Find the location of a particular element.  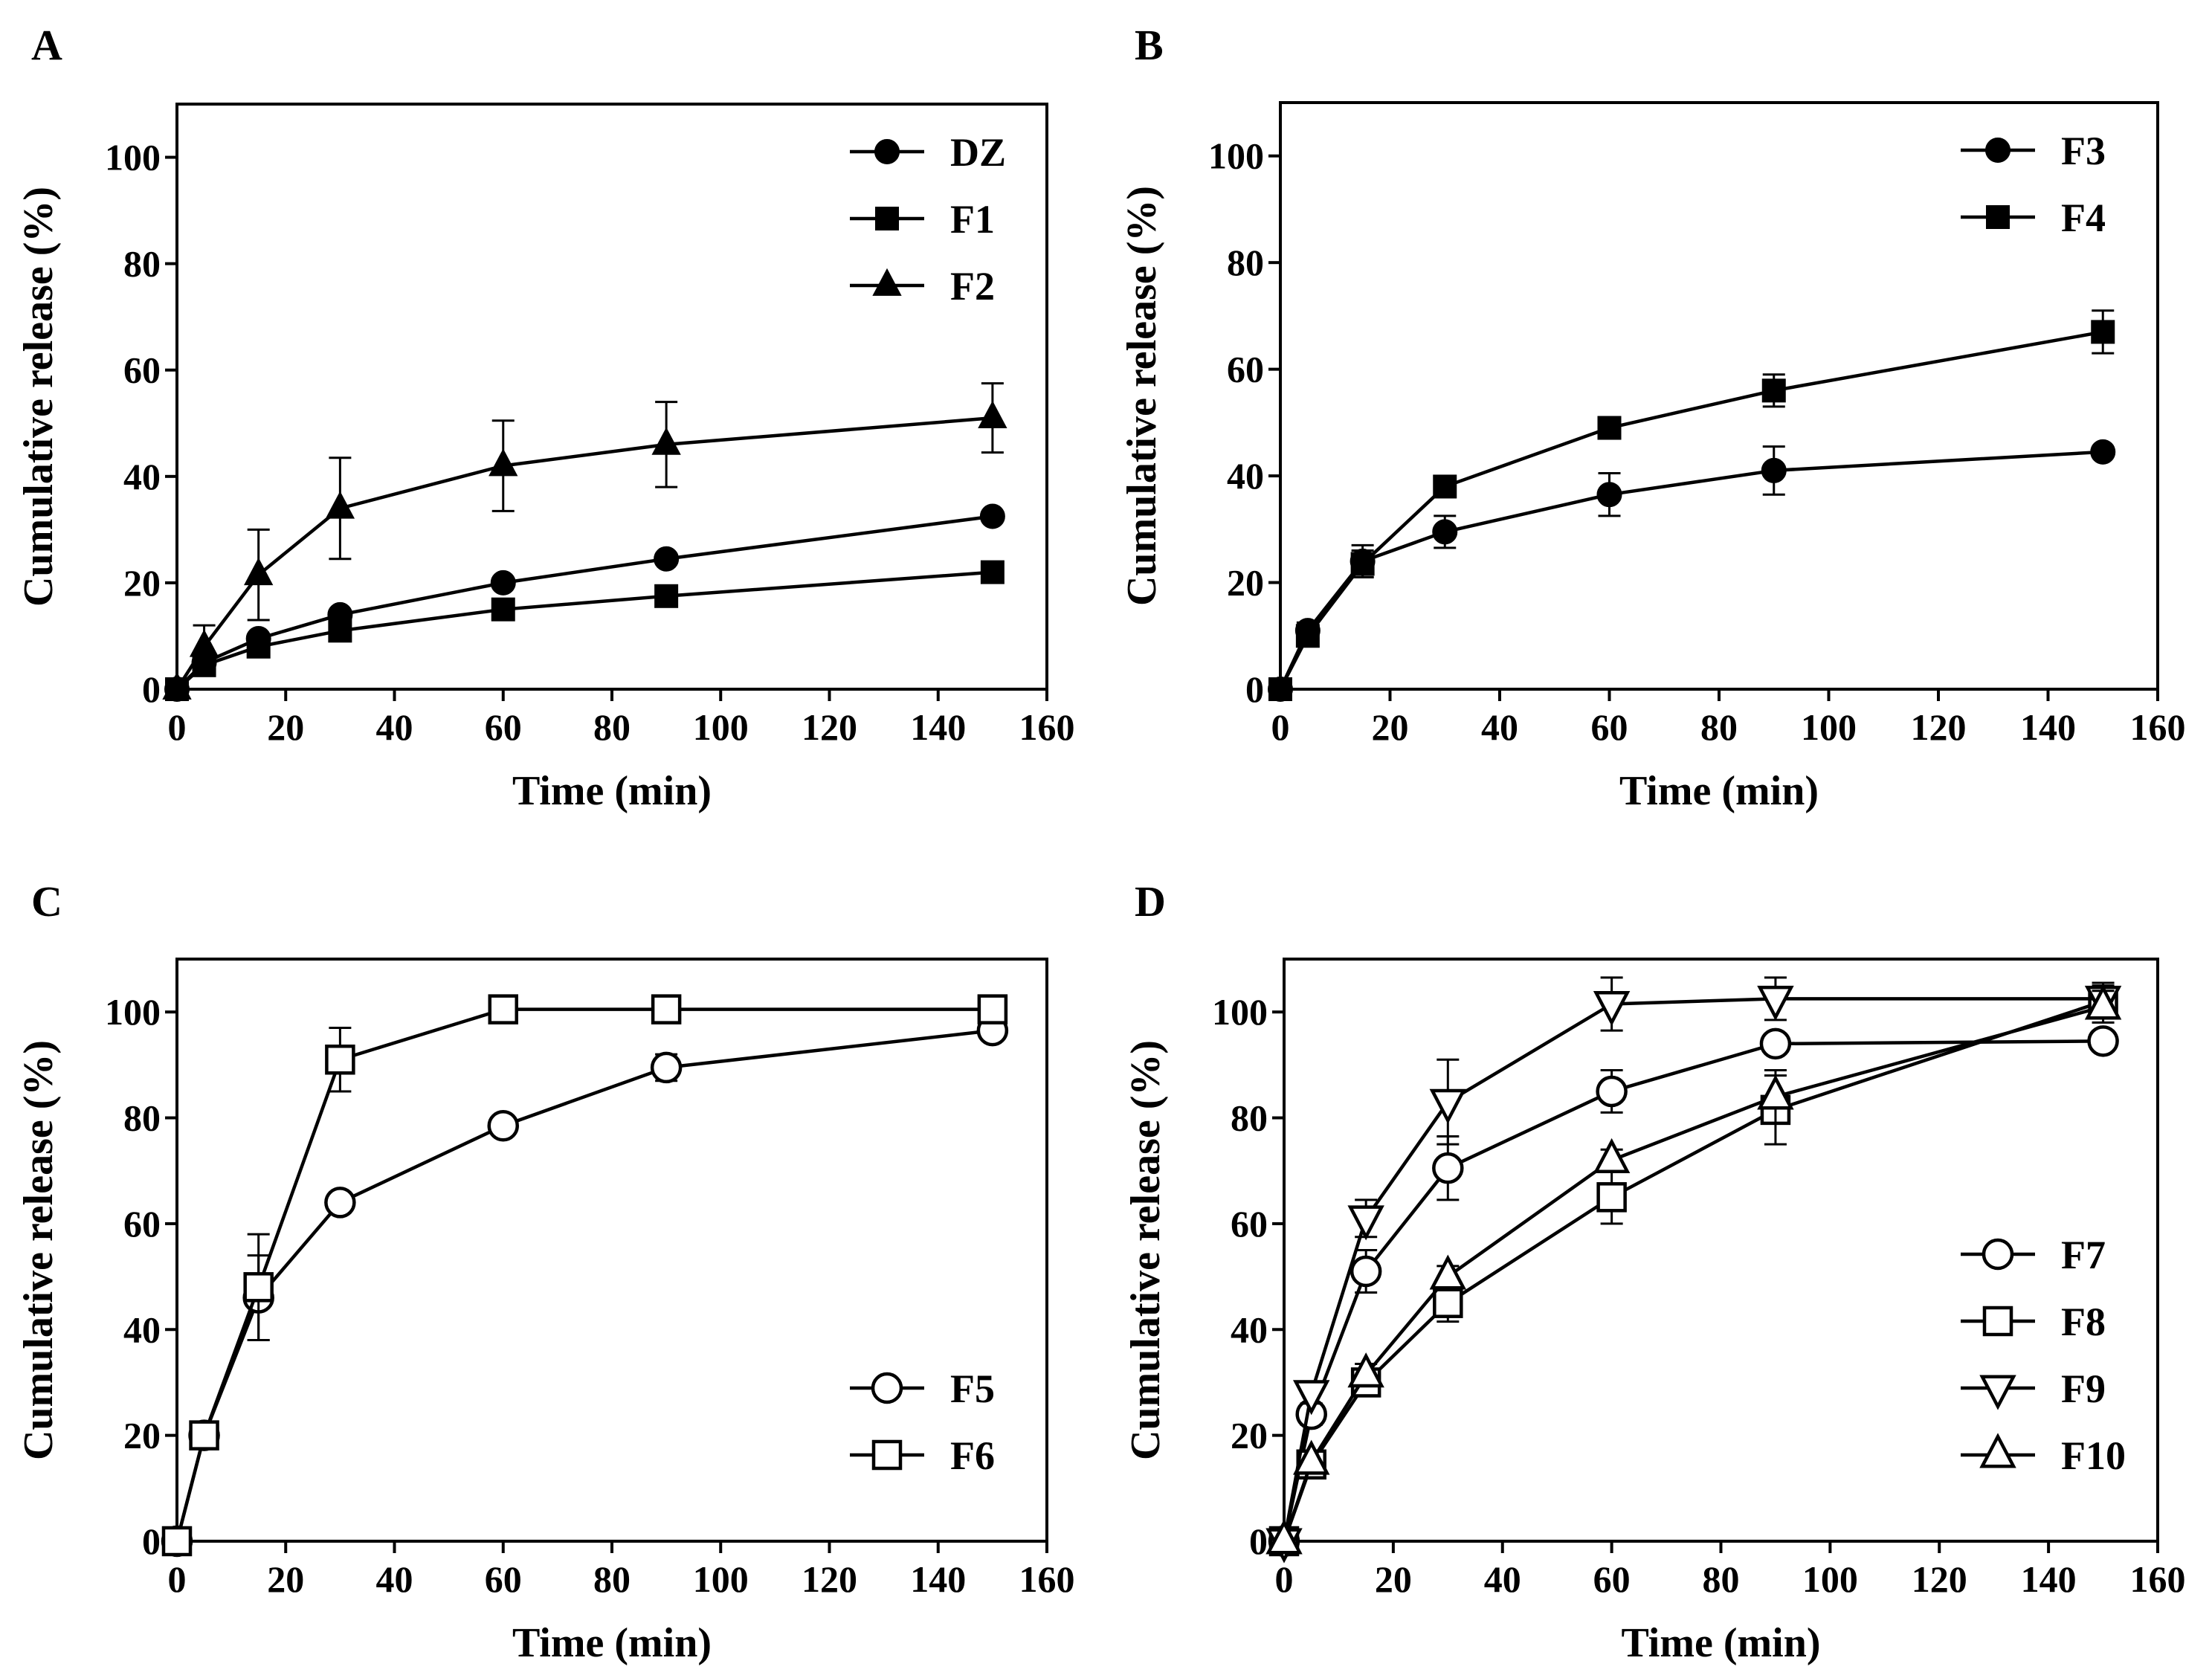

series-f6 is located at coordinates (584, 1275).